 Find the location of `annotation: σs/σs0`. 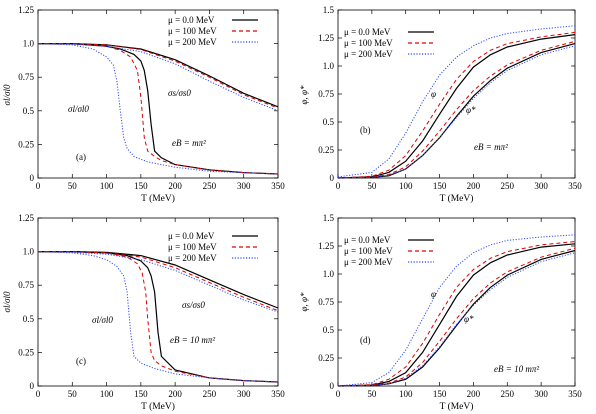

annotation: σs/σs0 is located at coordinates (193, 305).